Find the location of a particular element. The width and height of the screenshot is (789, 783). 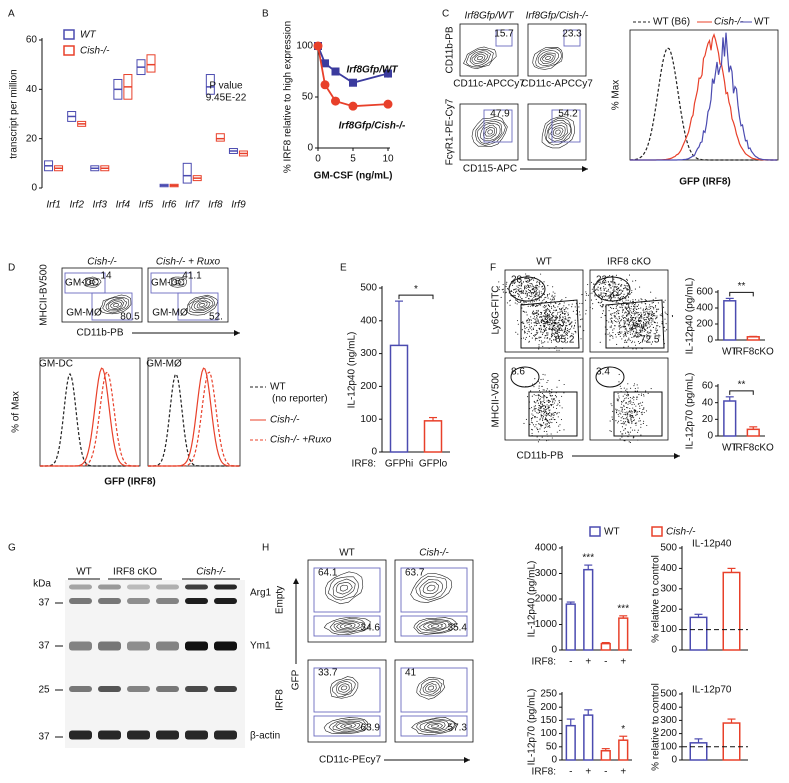

x-tick-label: 0 is located at coordinates (318, 159).